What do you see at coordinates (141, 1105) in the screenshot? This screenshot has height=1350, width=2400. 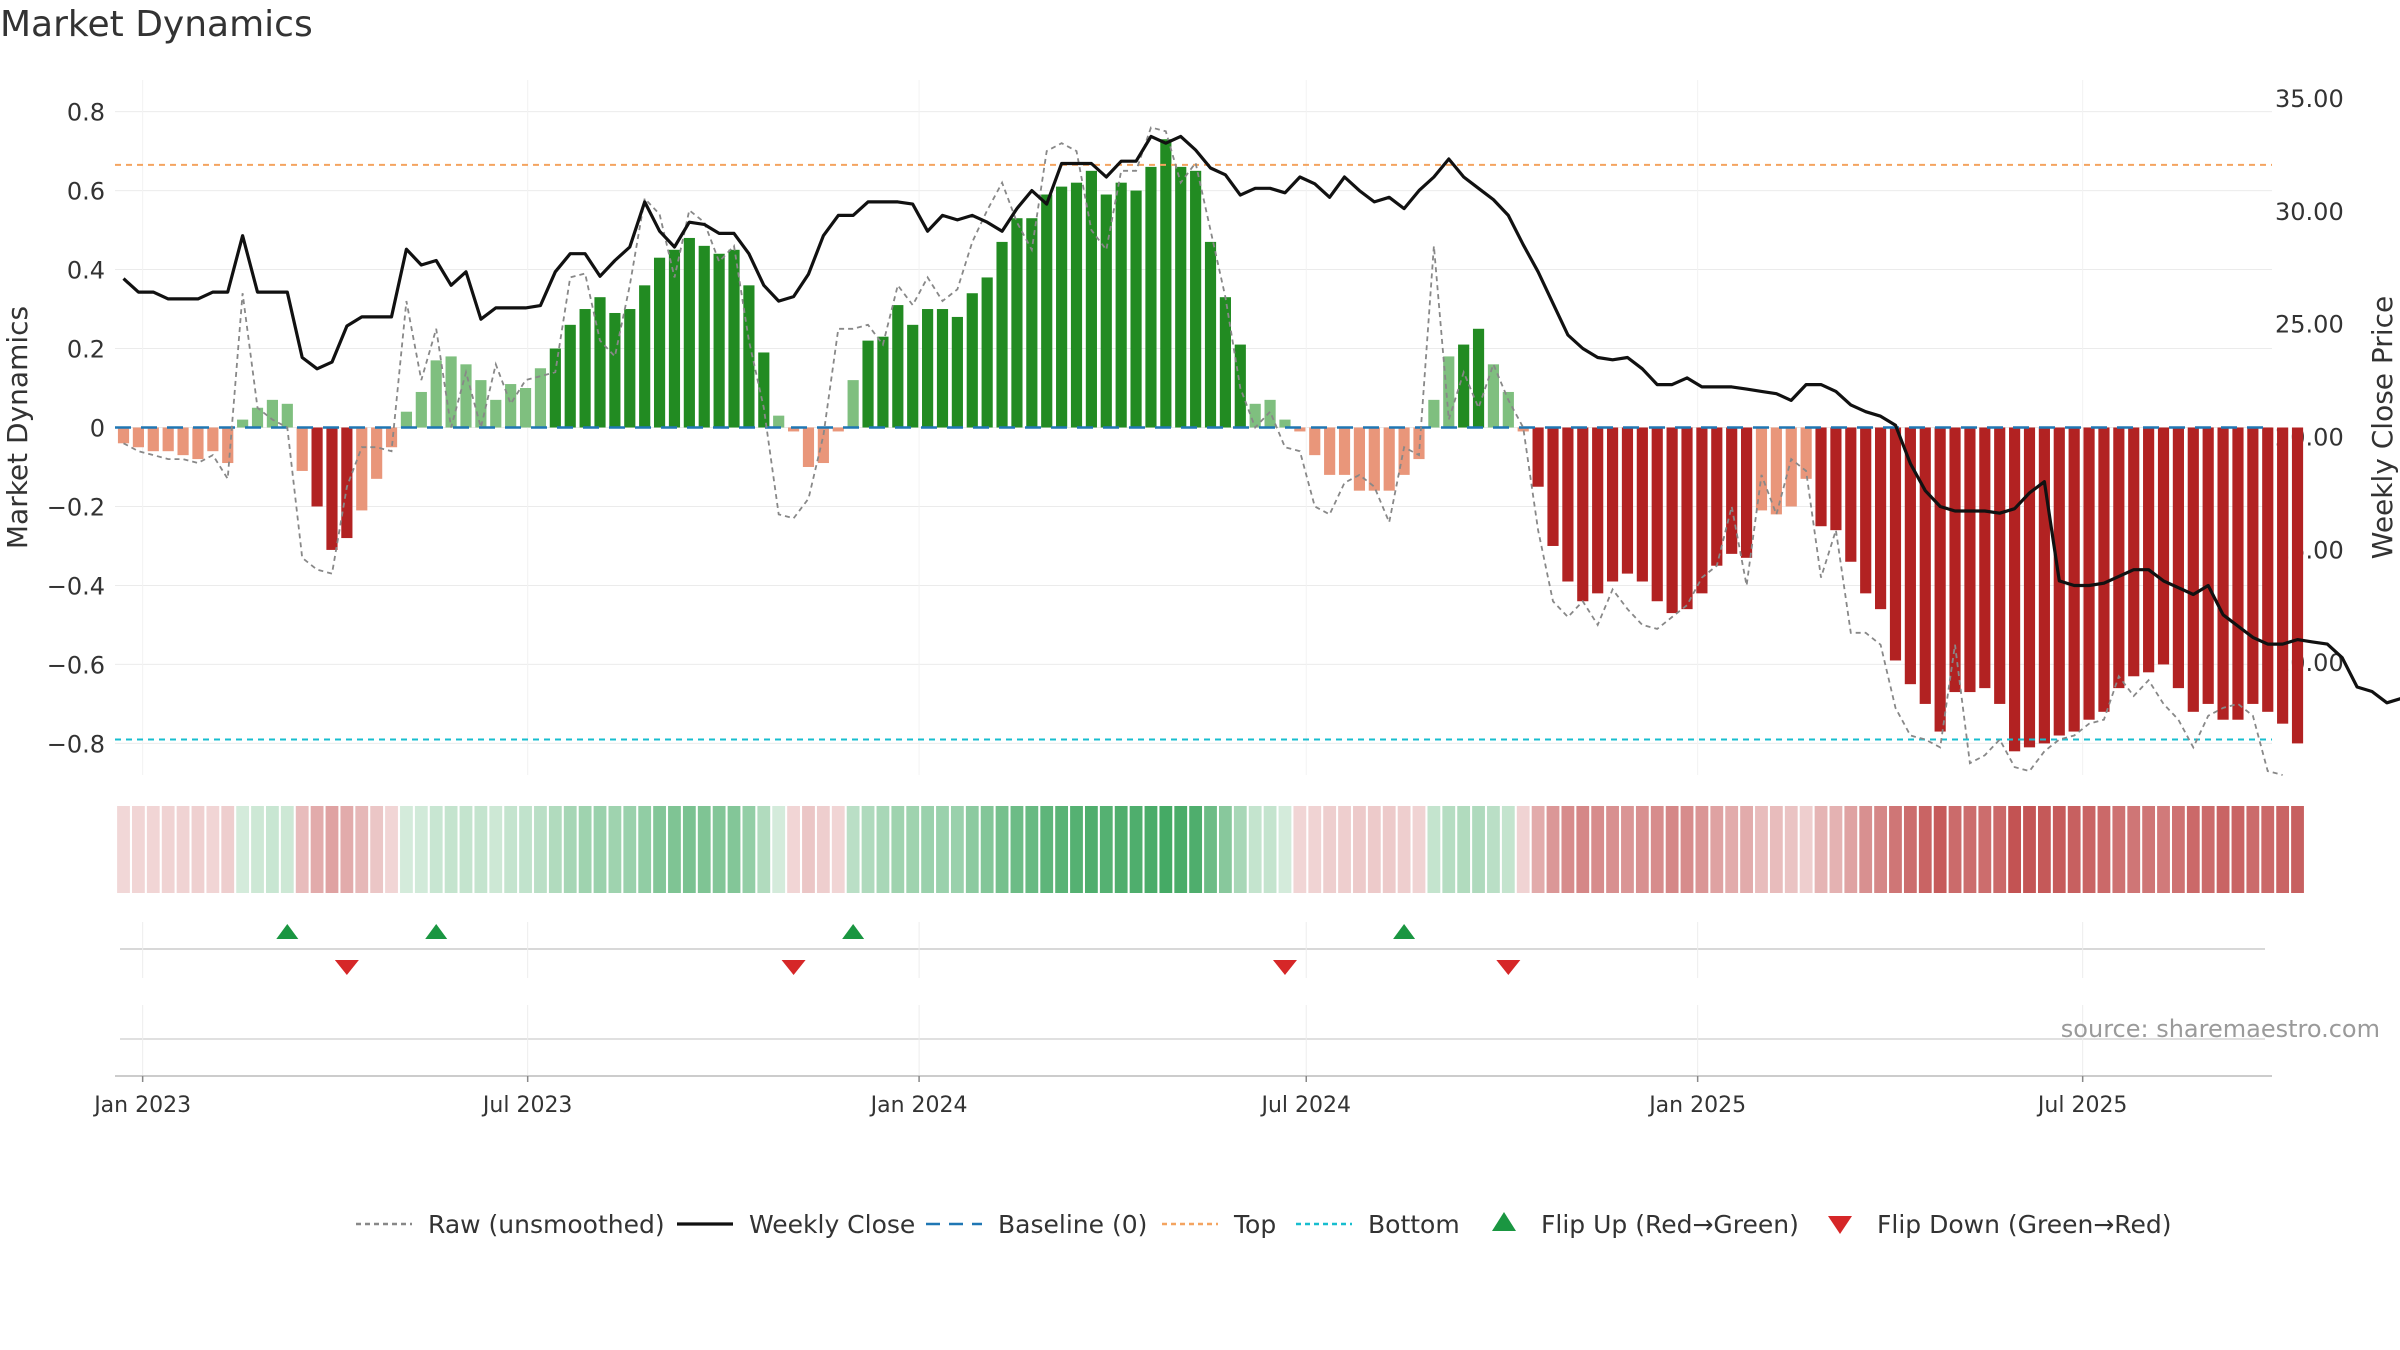 I see `x-tick-label: Jan 2023` at bounding box center [141, 1105].